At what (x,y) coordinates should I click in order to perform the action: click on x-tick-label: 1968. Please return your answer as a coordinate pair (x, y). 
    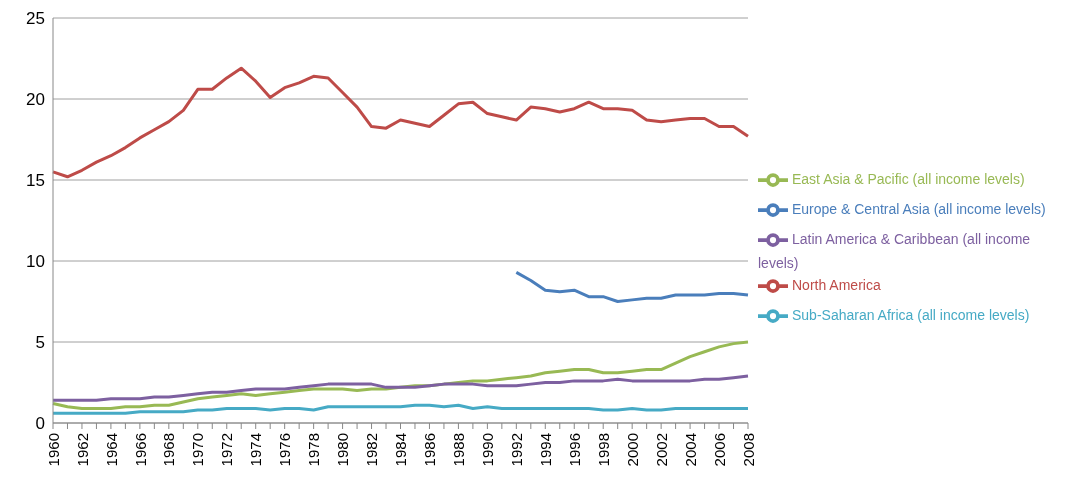
    Looking at the image, I should click on (169, 450).